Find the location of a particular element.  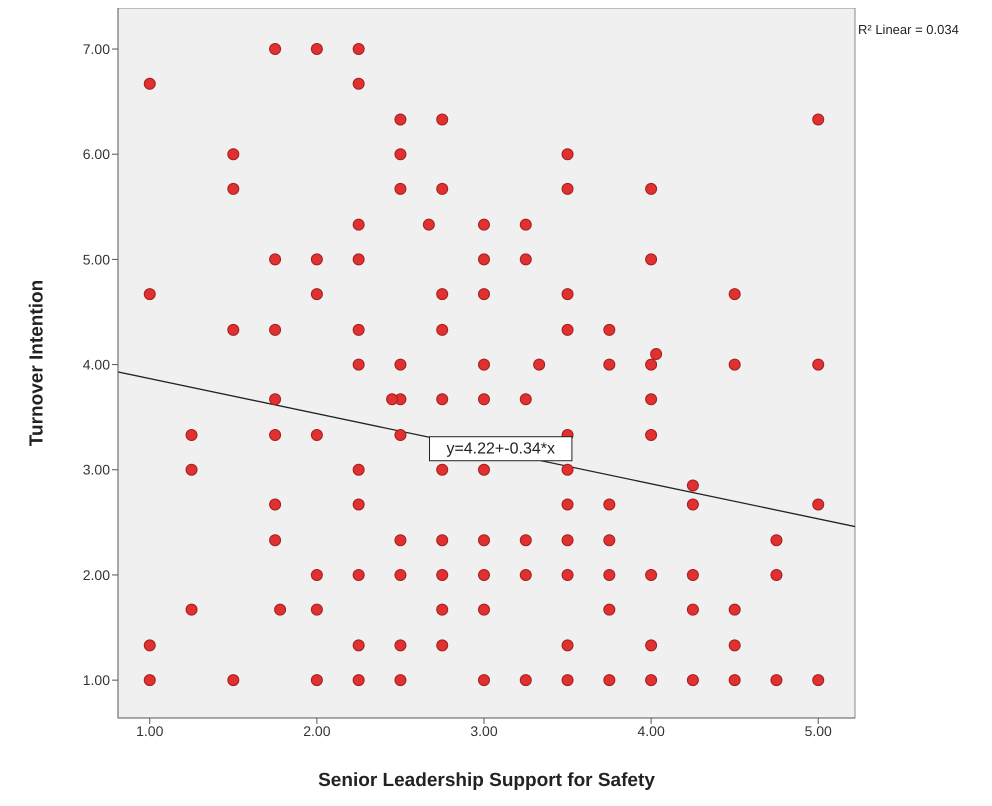

x-tick-label: 5.00 is located at coordinates (818, 730).